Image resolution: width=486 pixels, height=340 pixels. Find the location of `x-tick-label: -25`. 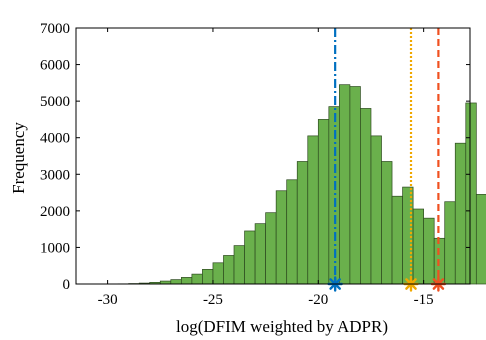

x-tick-label: -25 is located at coordinates (213, 300).